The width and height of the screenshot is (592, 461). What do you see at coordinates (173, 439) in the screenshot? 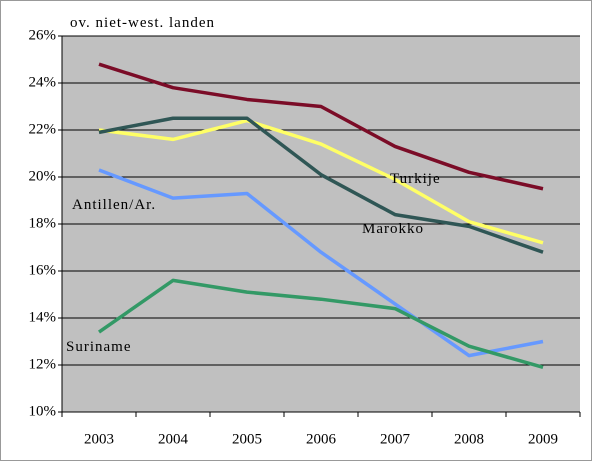
I see `x-tick-label: 2004` at bounding box center [173, 439].